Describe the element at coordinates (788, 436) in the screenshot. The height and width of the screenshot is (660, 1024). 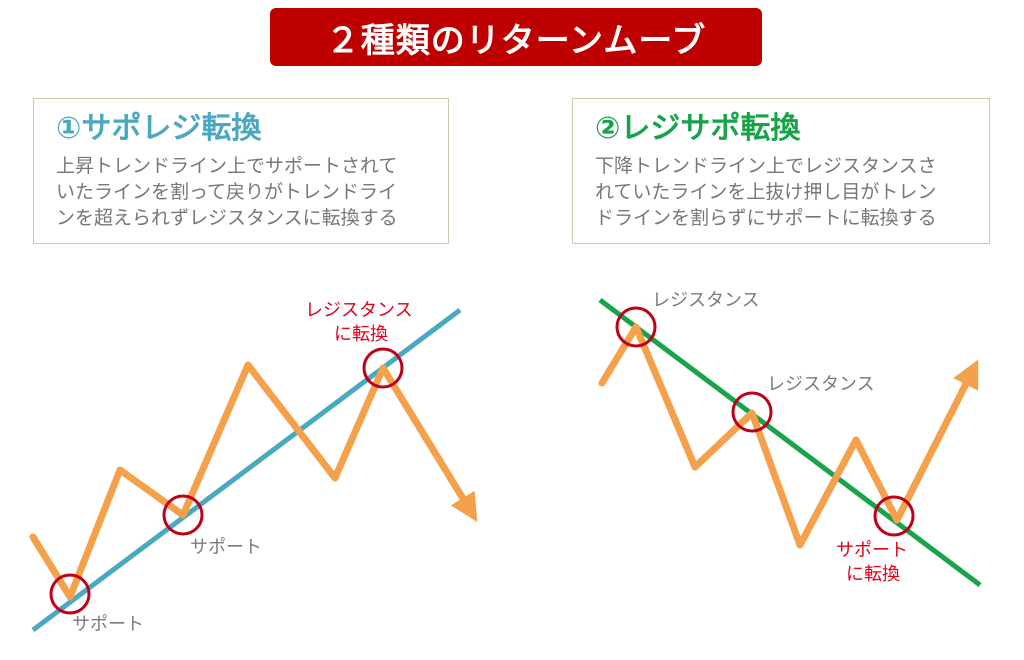
I see `price-line-right` at that location.